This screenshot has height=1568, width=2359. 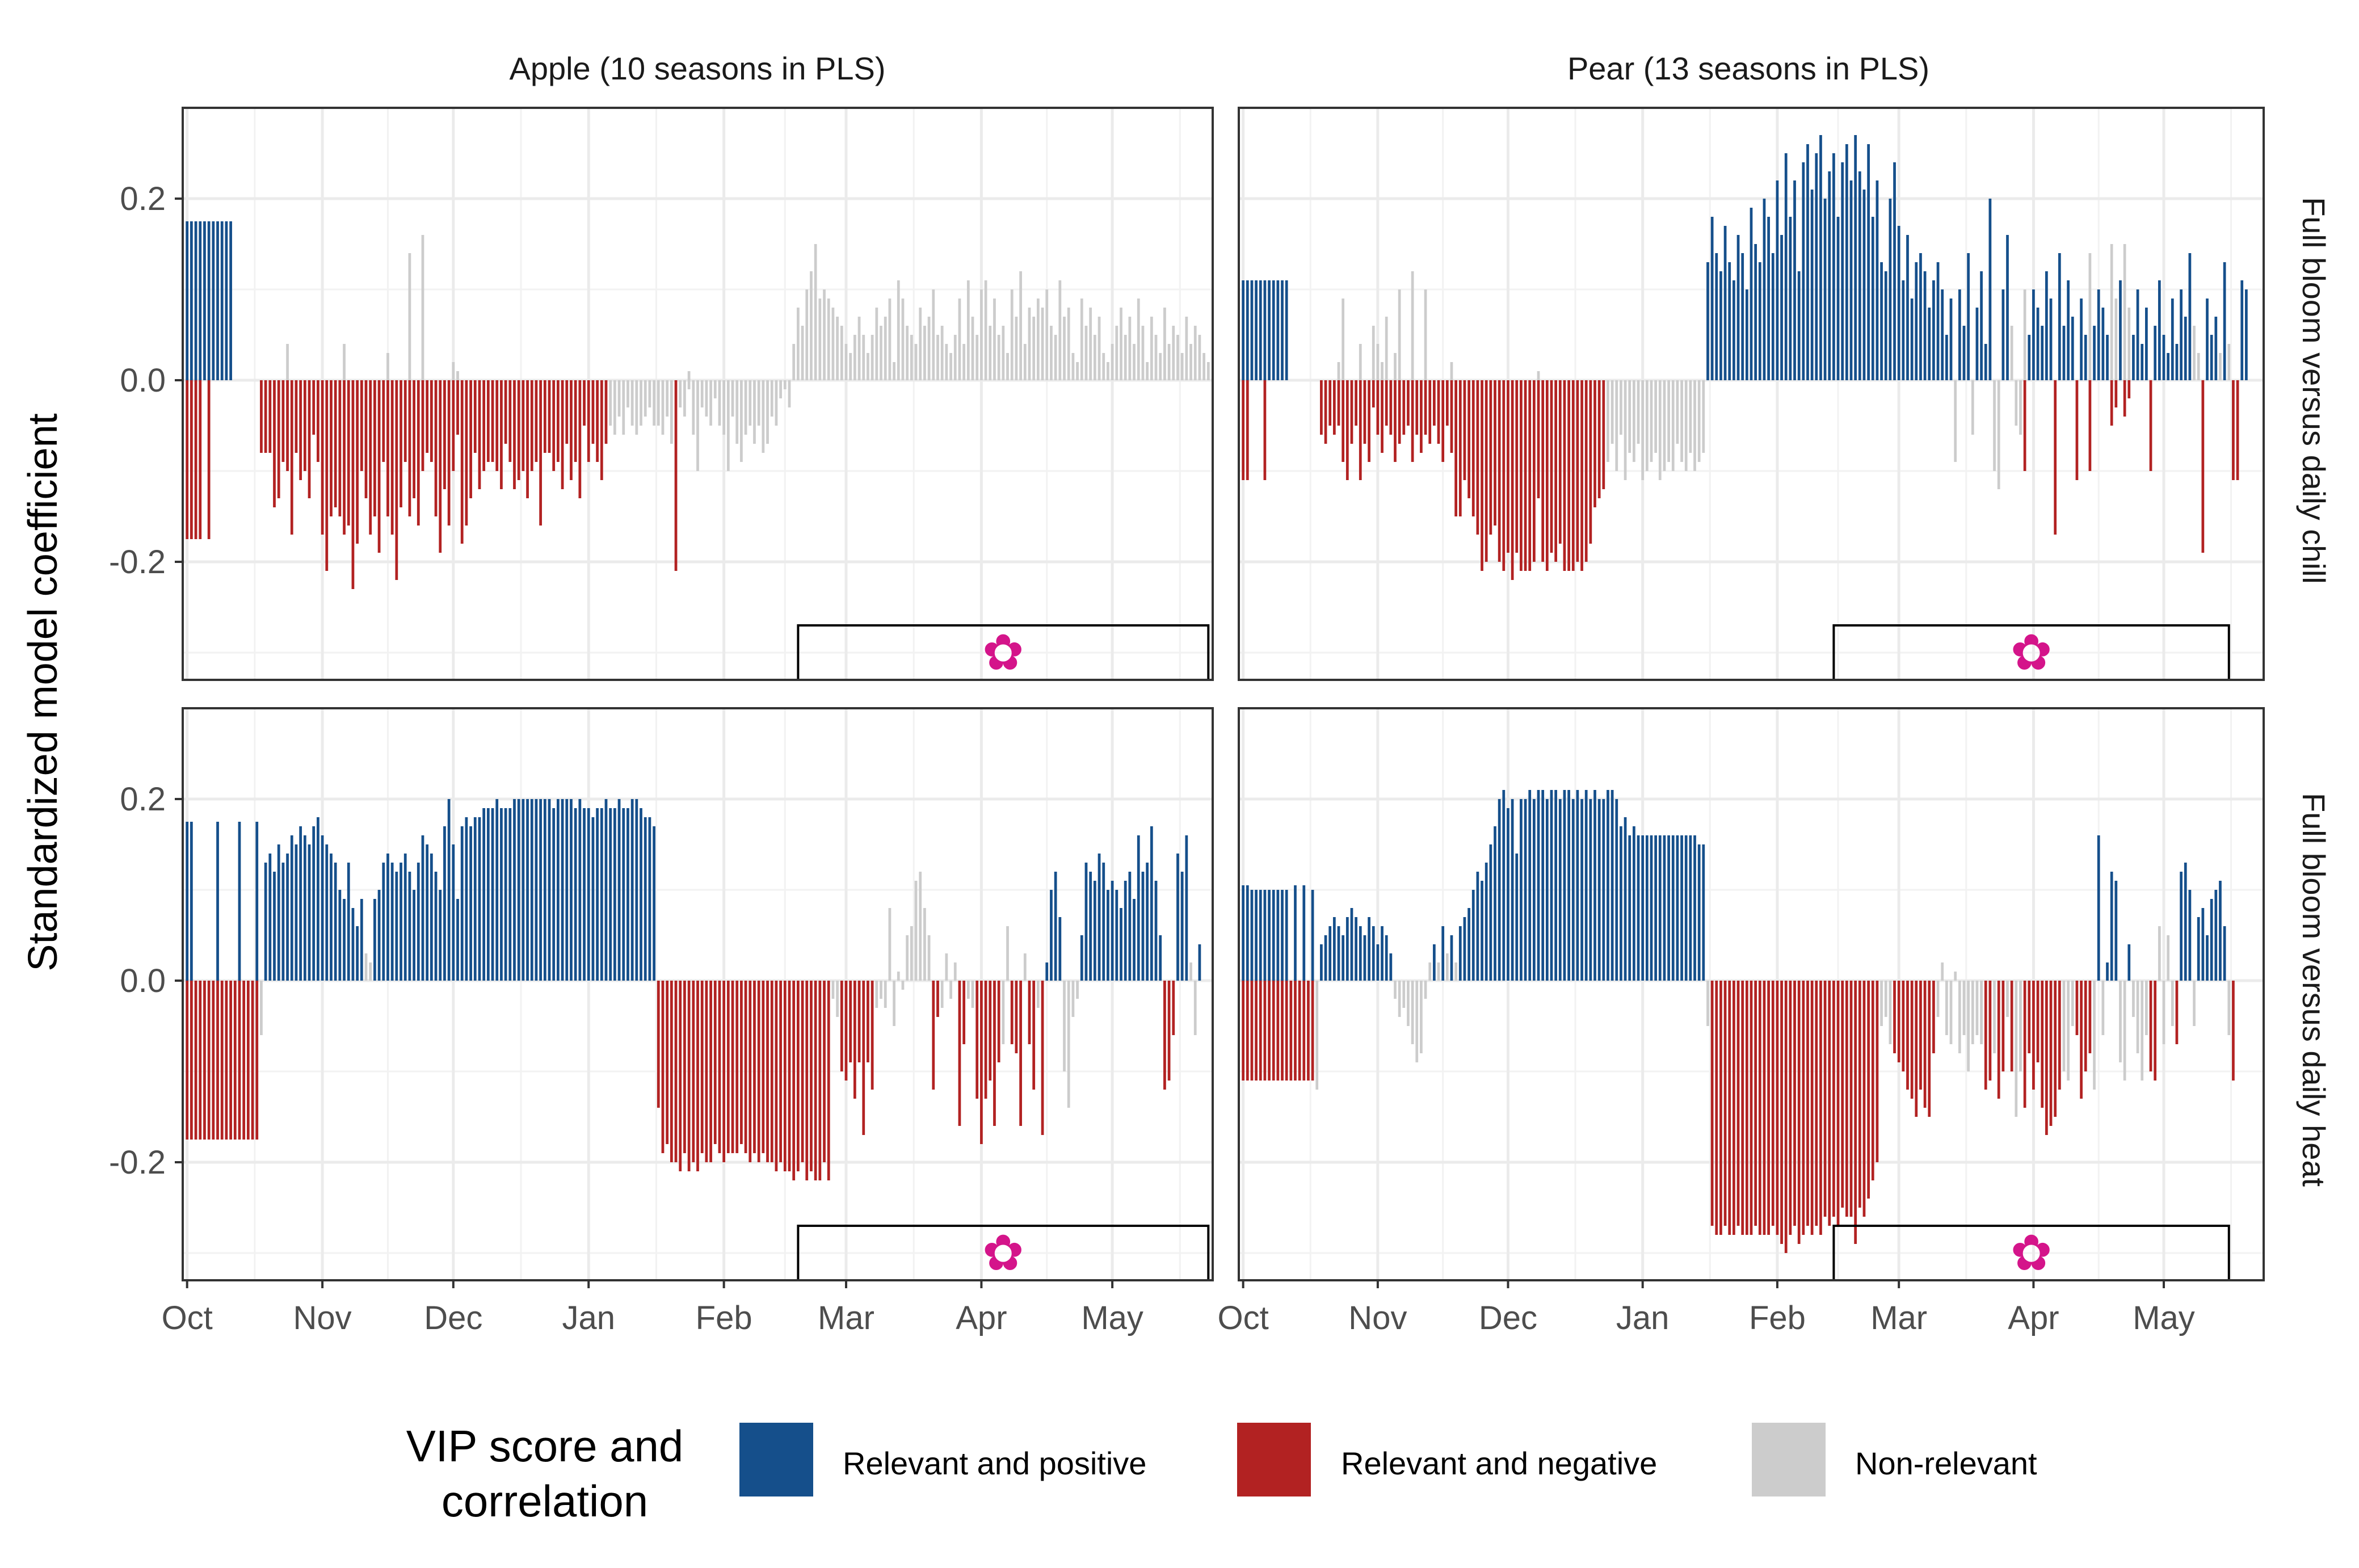 What do you see at coordinates (143, 981) in the screenshot?
I see `y-tick-label: 0.0` at bounding box center [143, 981].